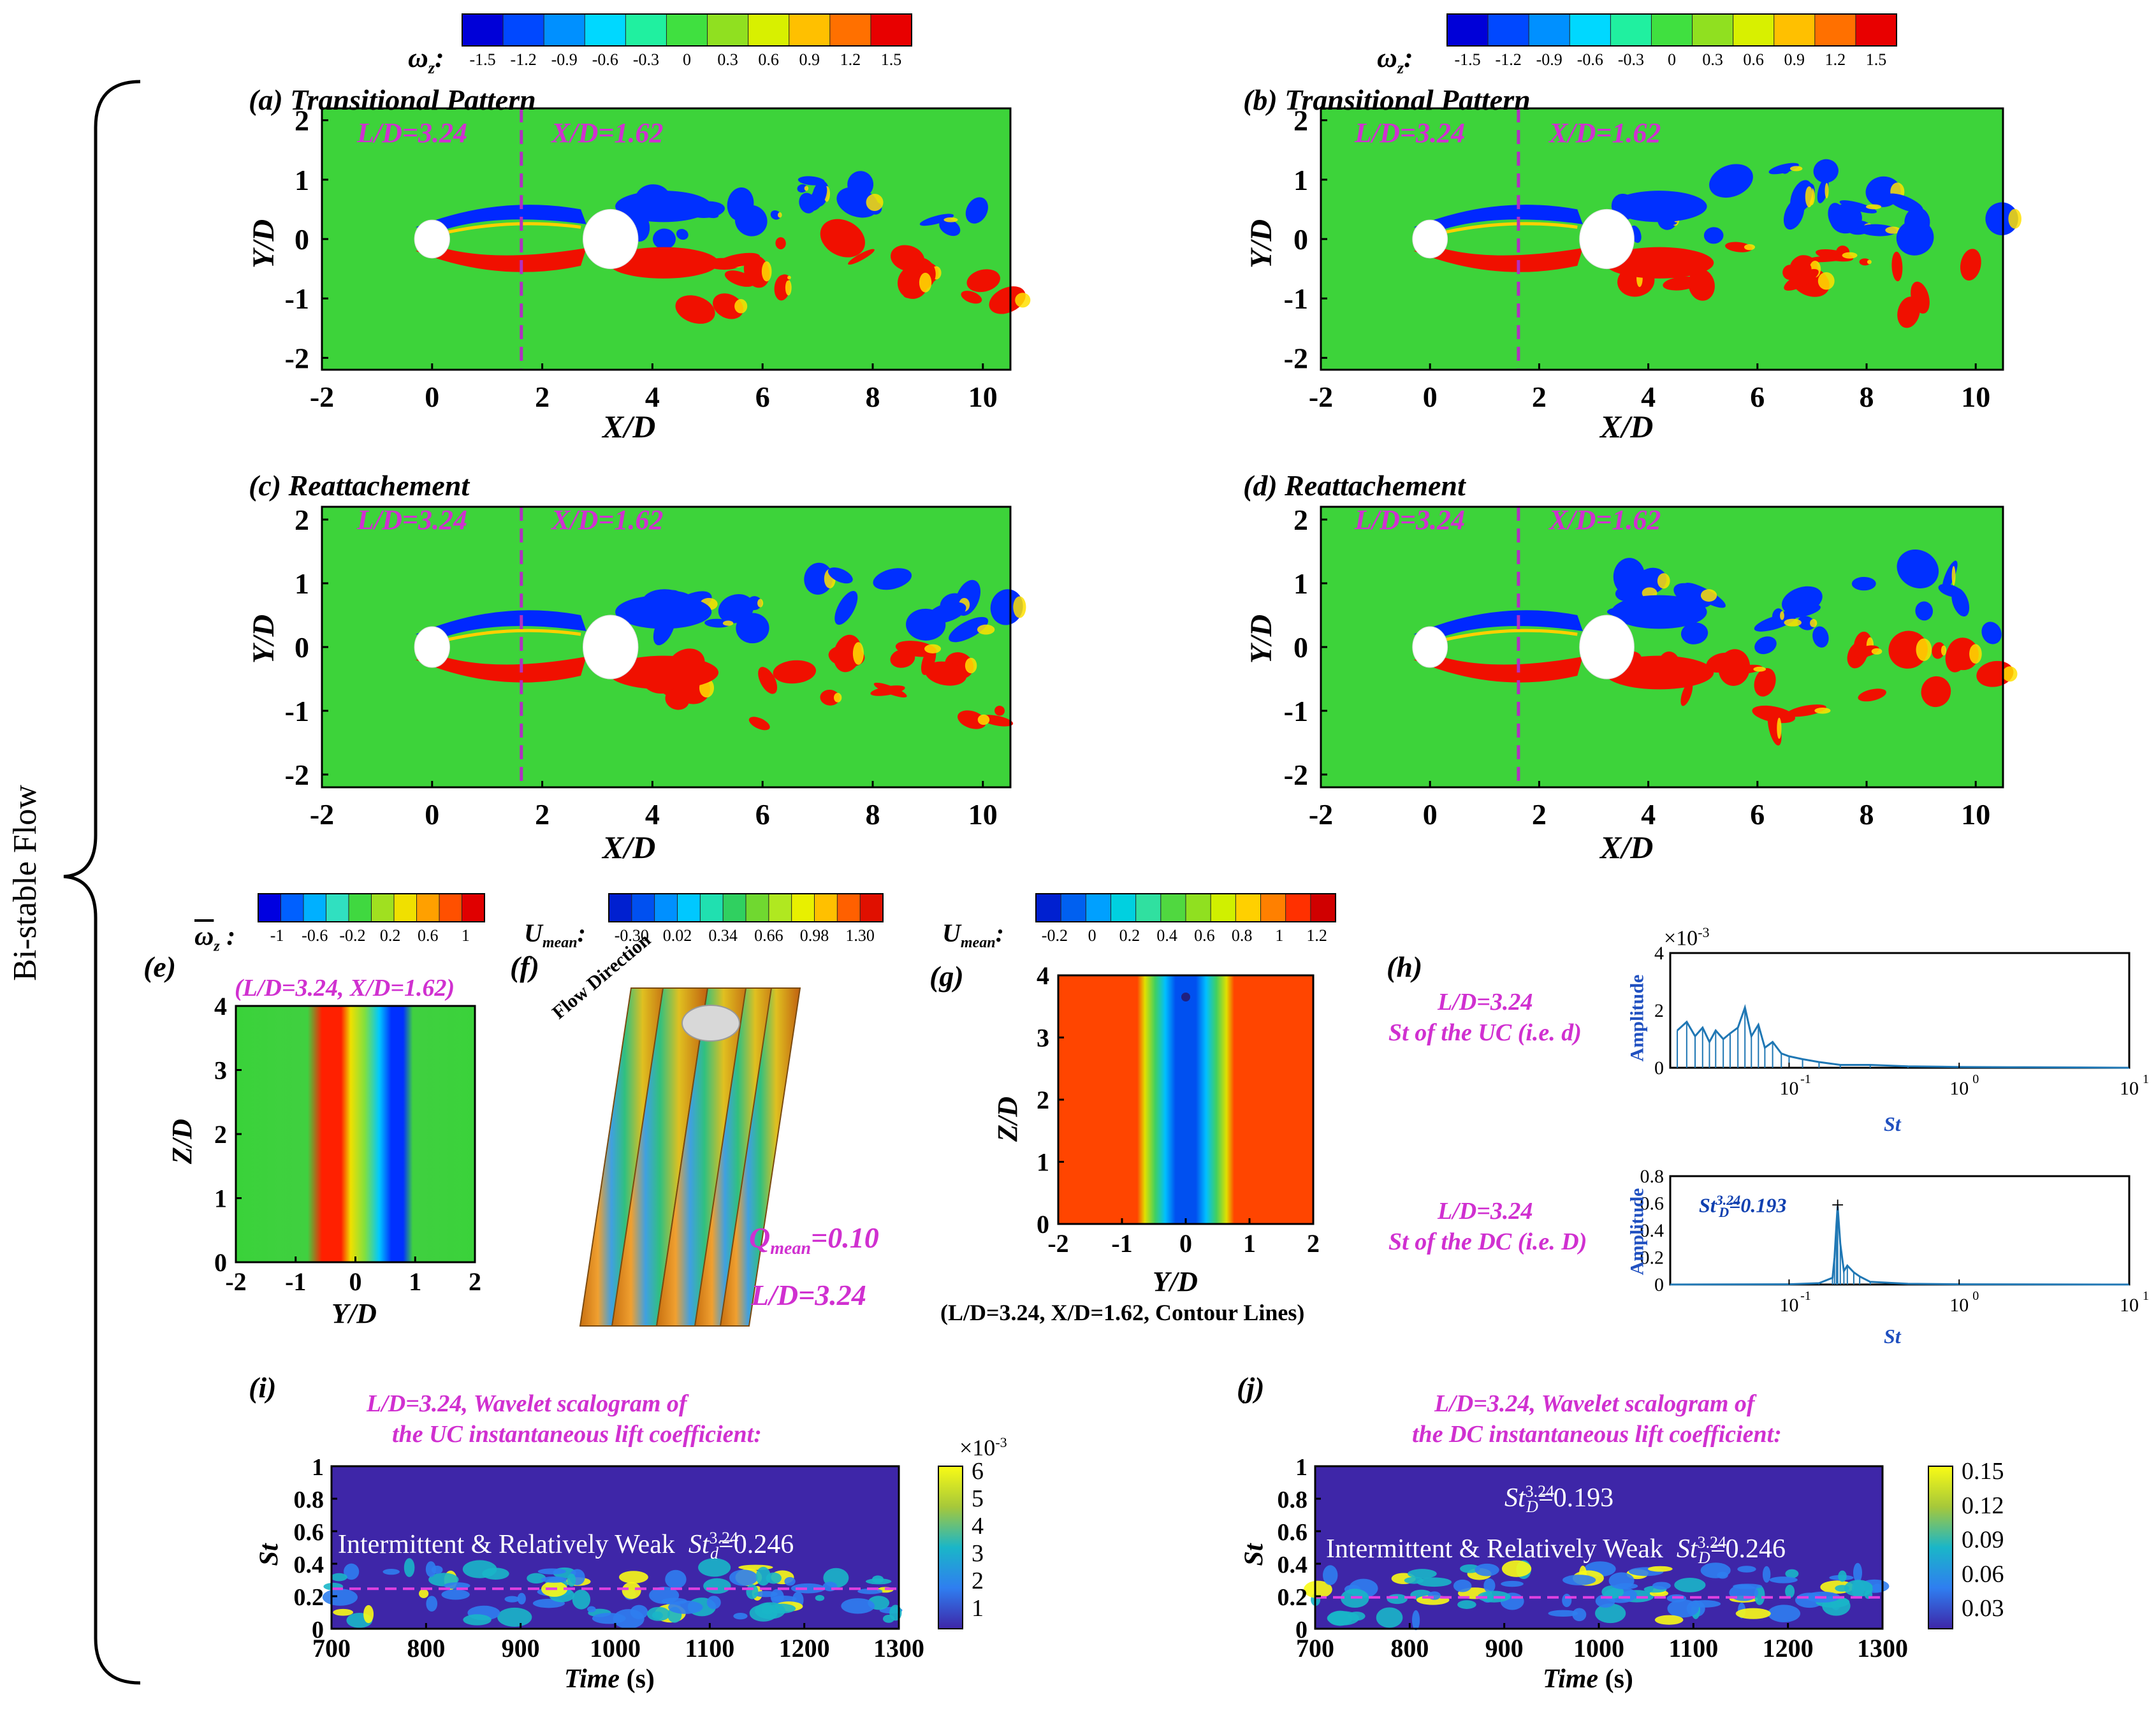 The image size is (2156, 1718). I want to click on panel-h-label: (h), so click(1405, 967).